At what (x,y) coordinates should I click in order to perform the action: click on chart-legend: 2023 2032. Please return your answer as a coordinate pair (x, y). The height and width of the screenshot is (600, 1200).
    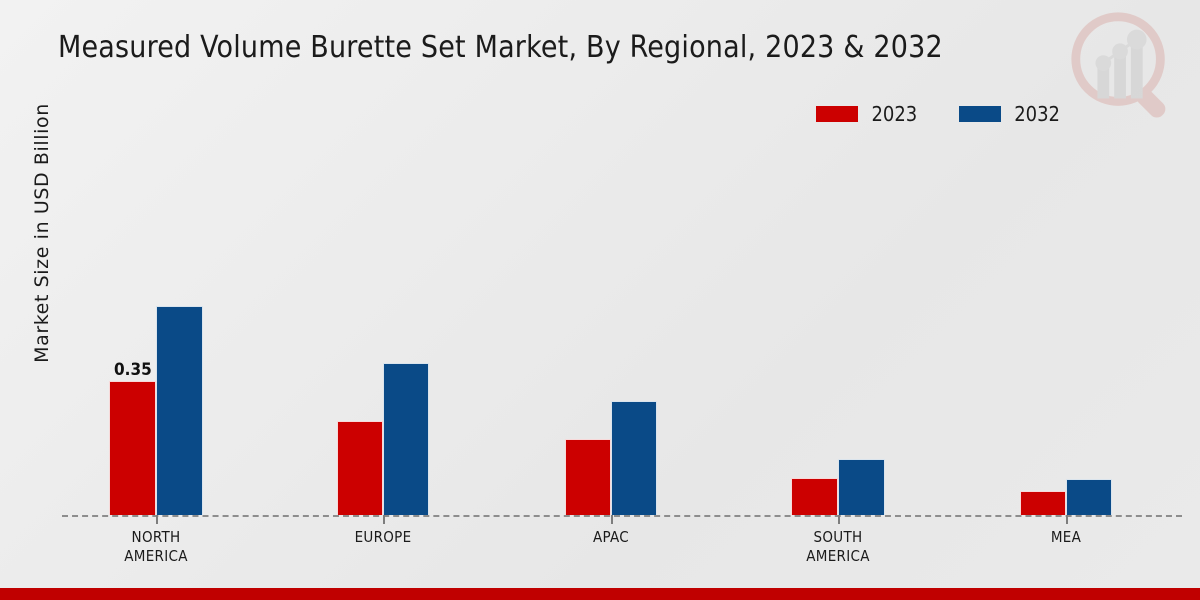
    Looking at the image, I should click on (938, 114).